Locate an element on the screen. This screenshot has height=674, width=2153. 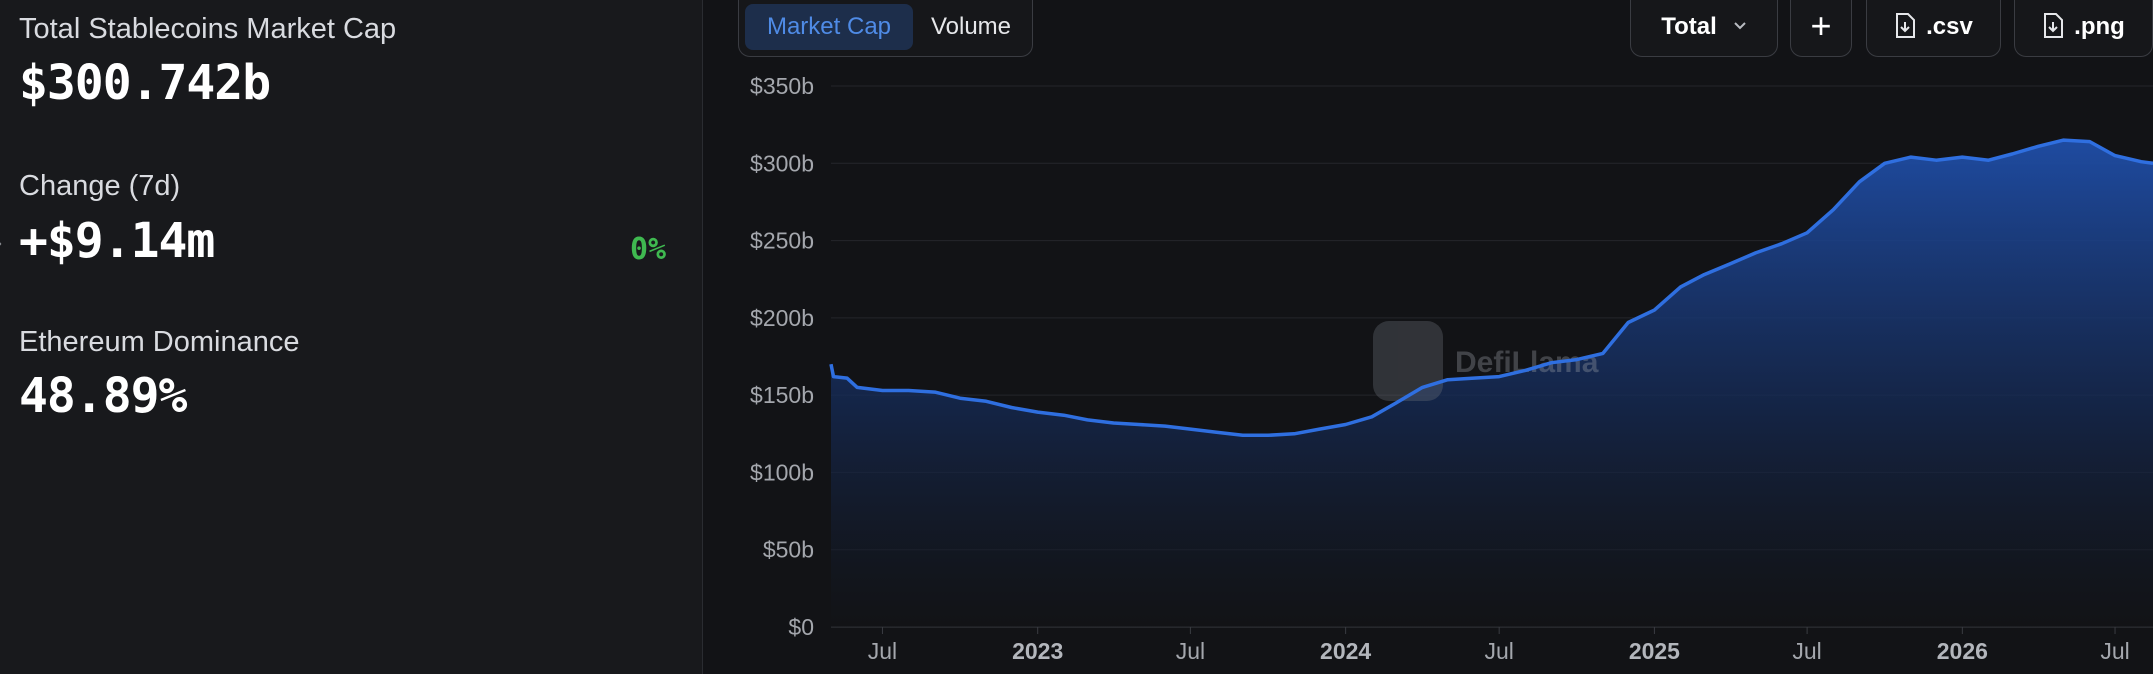
view-toggle: Market Cap Volume is located at coordinates (885, 28).